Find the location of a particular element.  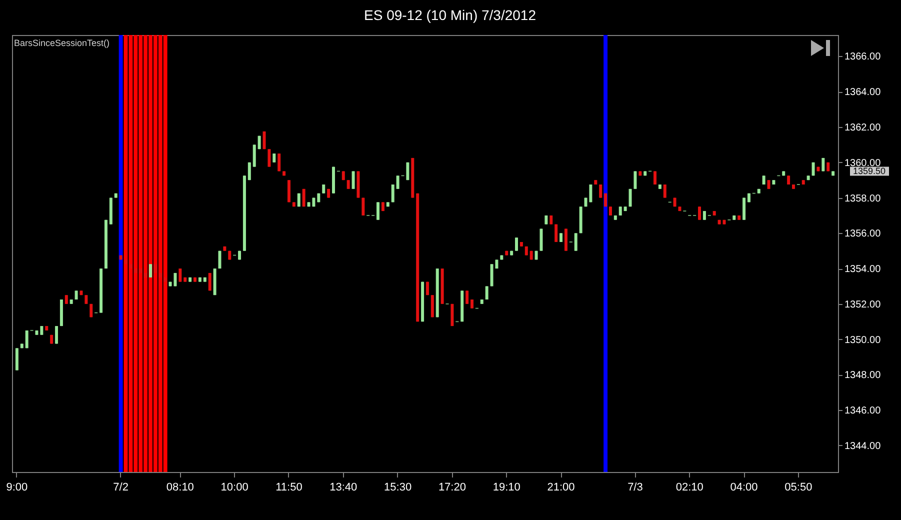

y-tick-label: 1366.00 is located at coordinates (863, 57).